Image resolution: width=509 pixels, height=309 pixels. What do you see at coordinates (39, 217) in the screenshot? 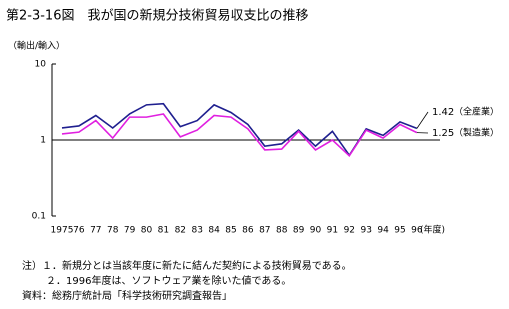
I see `y-tick-label: 0.1` at bounding box center [39, 217].